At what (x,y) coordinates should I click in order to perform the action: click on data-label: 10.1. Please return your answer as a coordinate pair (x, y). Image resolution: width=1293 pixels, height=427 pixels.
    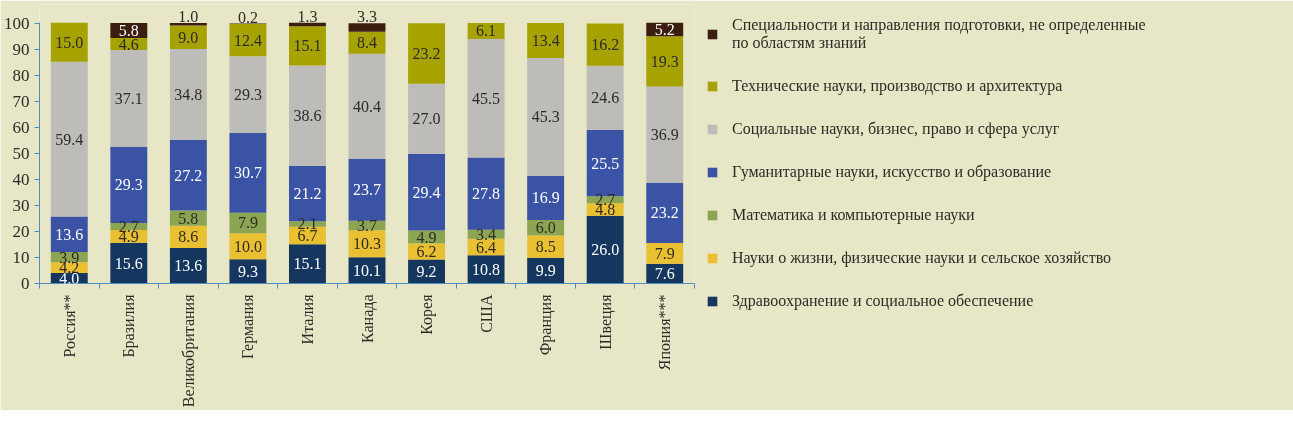
    Looking at the image, I should click on (367, 270).